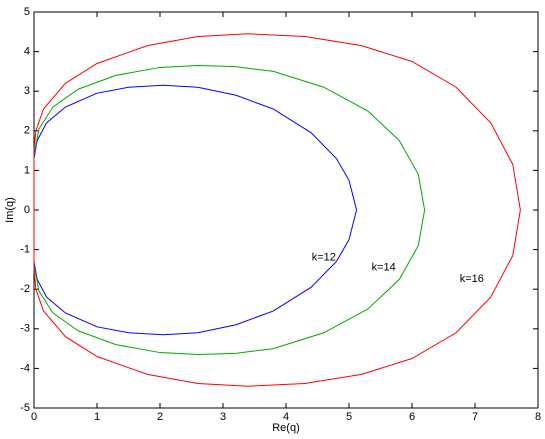 The image size is (545, 439). I want to click on y-tick-label: -3, so click(25, 329).